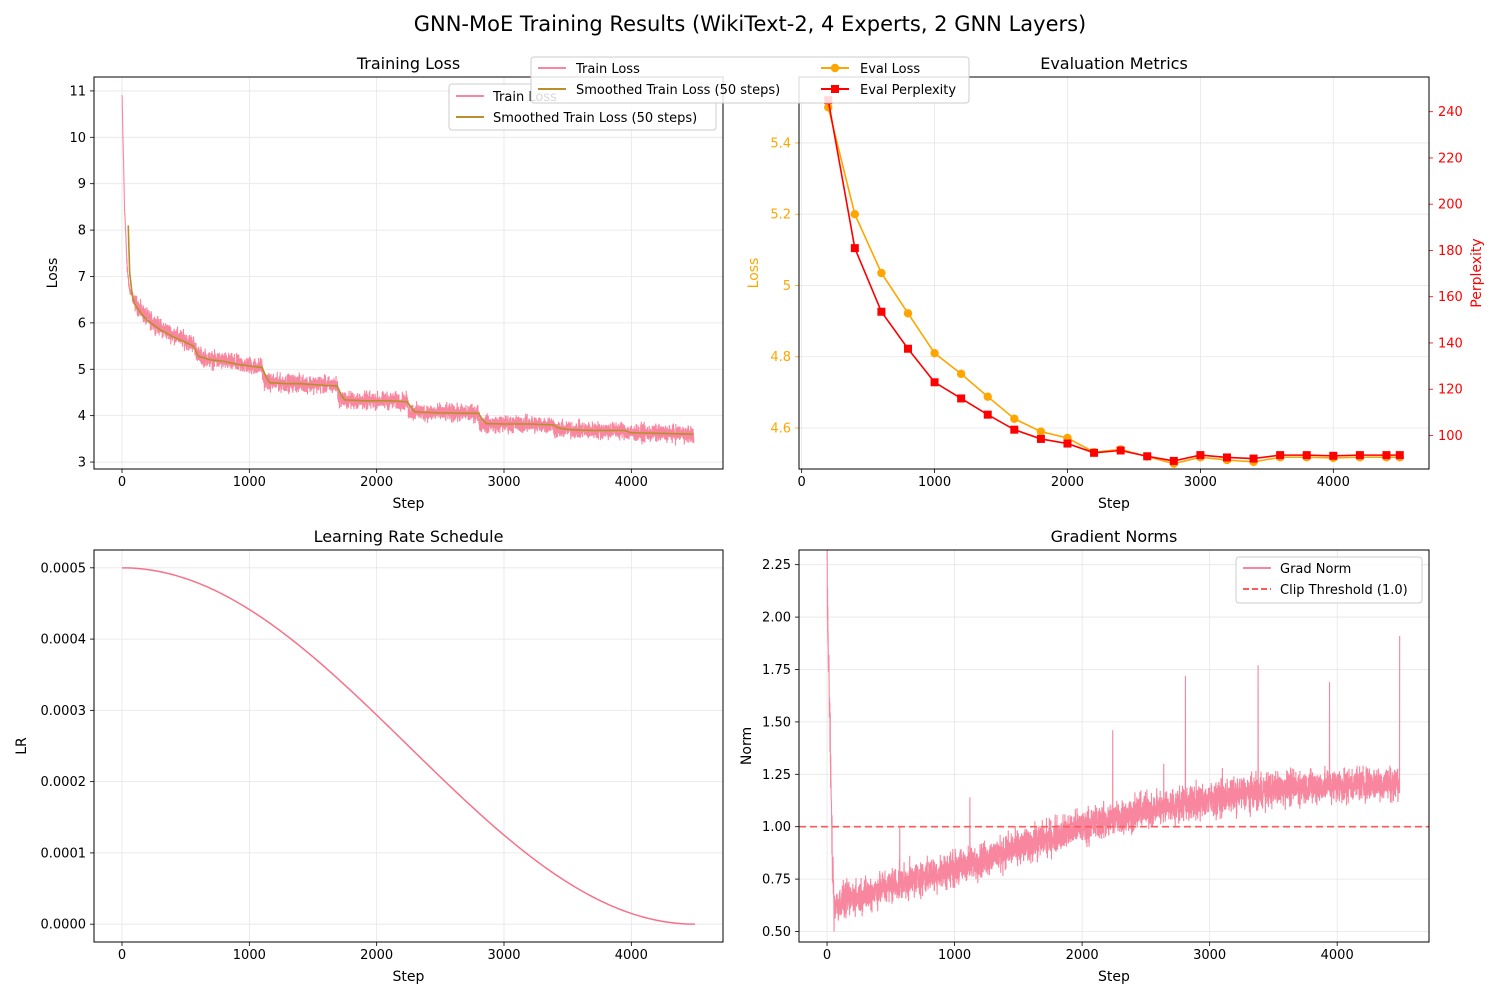 This screenshot has width=1500, height=1000. Describe the element at coordinates (64, 711) in the screenshot. I see `y-tick-label: 0.0003` at that location.